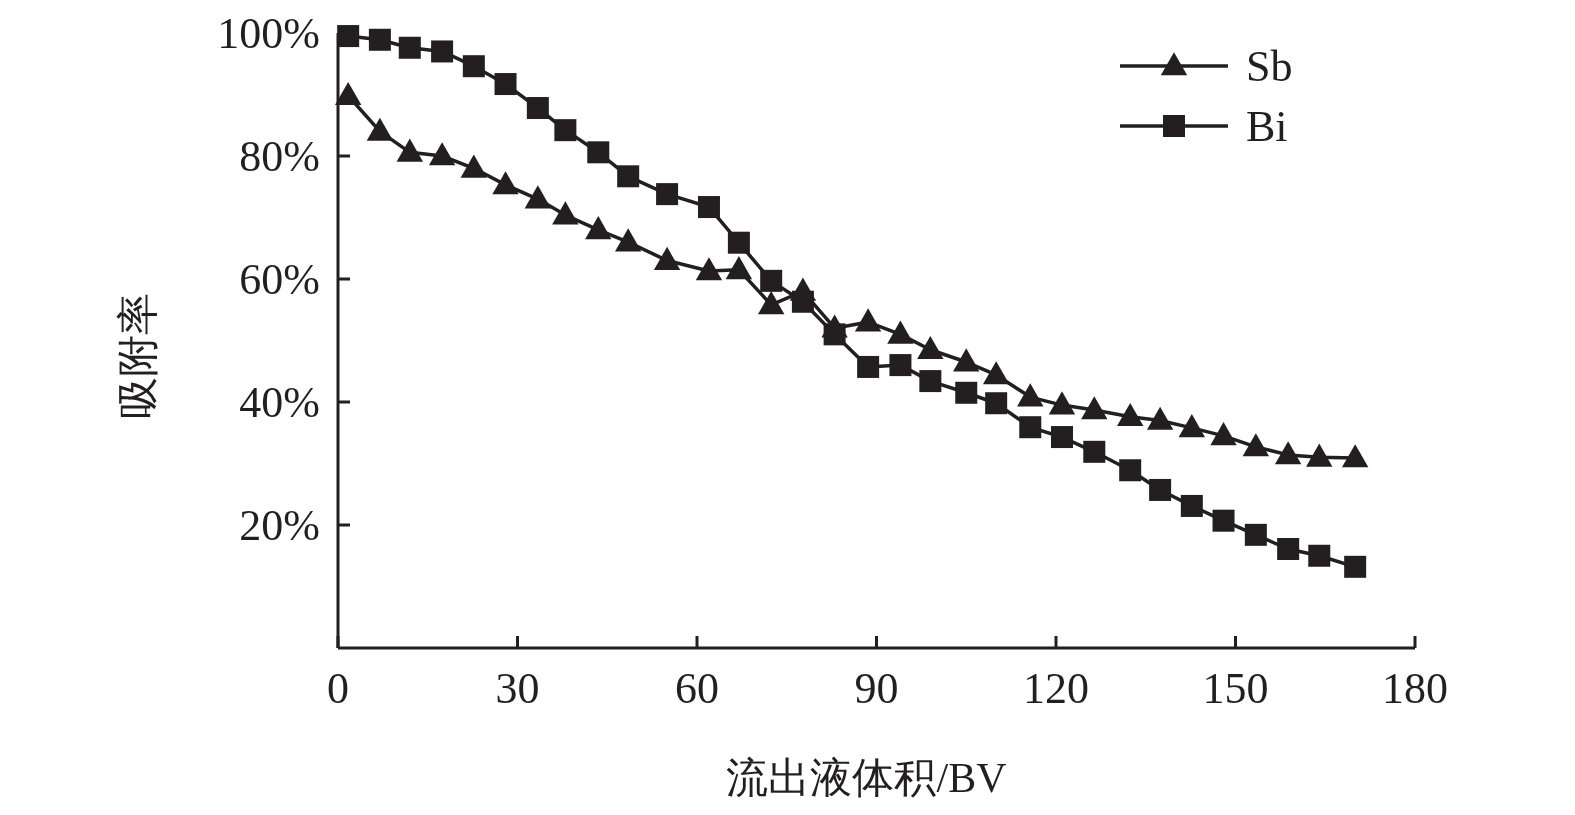  I want to click on x-tick-label: 30, so click(517, 688).